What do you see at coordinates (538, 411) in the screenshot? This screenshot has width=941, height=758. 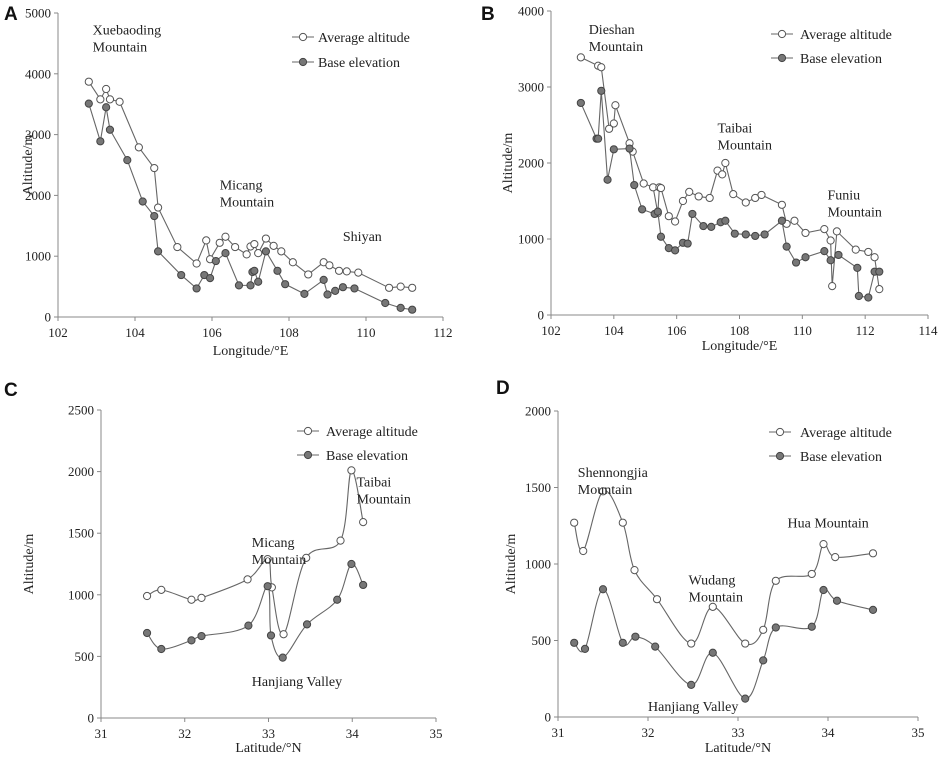 I see `y-tick-label: 2000` at bounding box center [538, 411].